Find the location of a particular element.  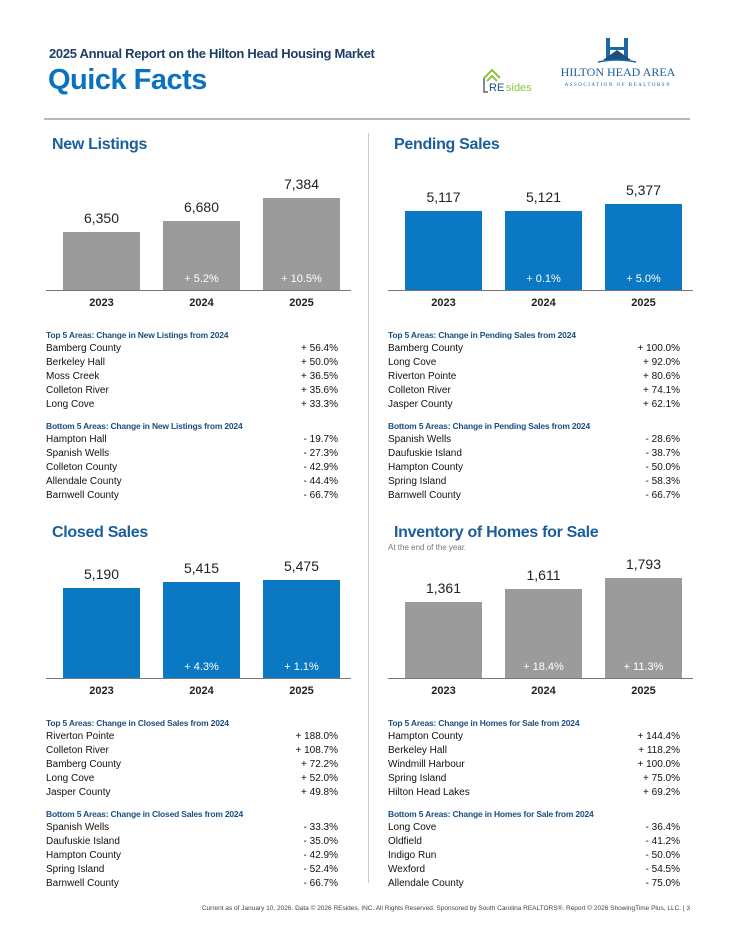

list-item: Daufuskie Island - 38.7% is located at coordinates (534, 455).